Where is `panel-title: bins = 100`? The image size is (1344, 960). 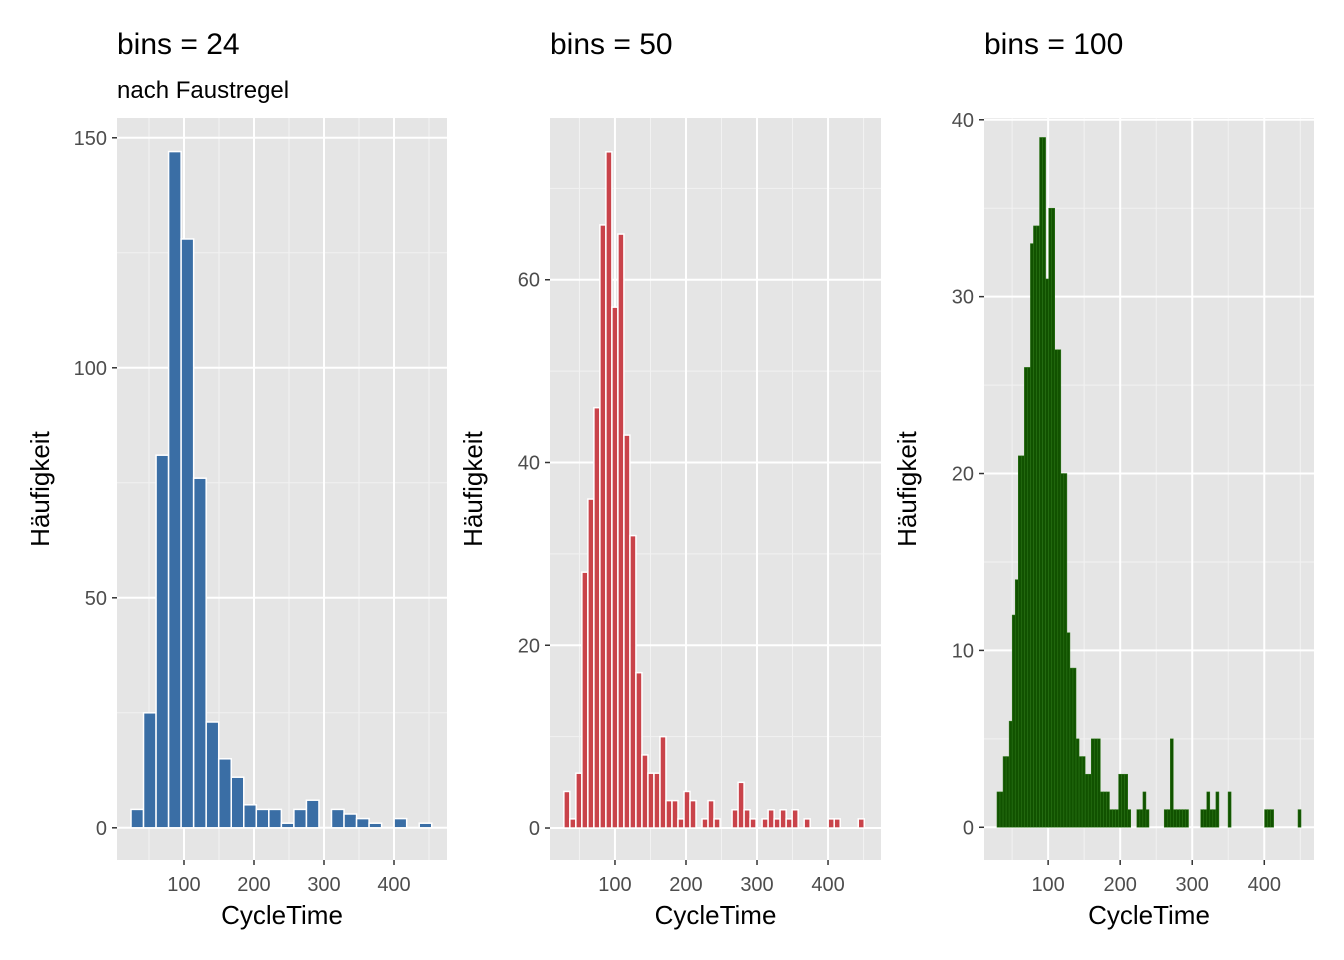
panel-title: bins = 100 is located at coordinates (1053, 44).